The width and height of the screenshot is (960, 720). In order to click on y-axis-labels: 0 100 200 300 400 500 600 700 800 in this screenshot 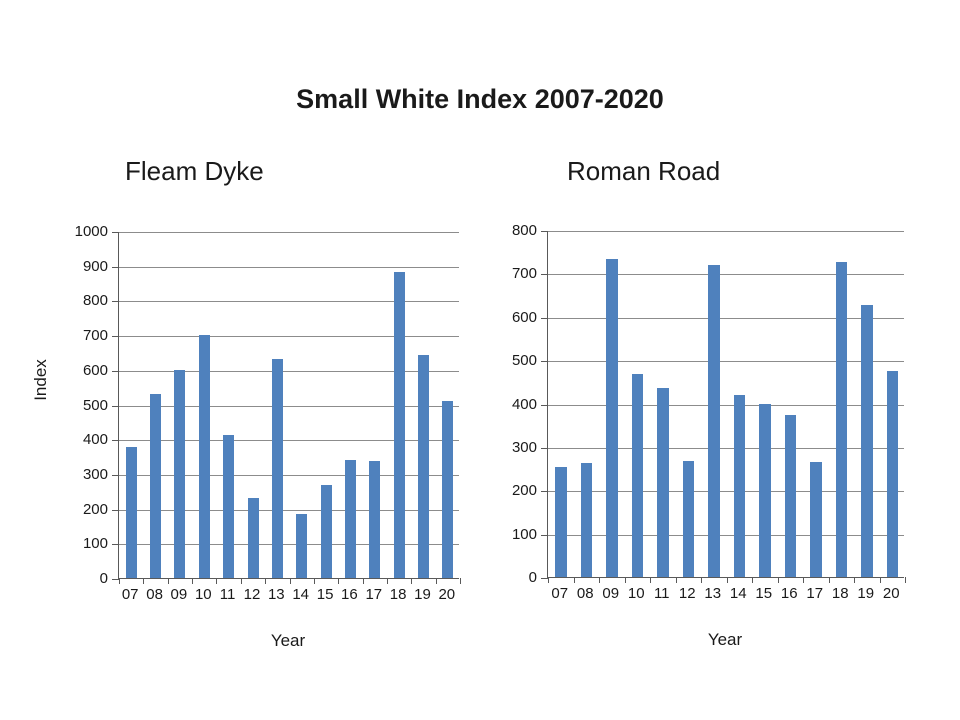, I will do `click(503, 404)`.